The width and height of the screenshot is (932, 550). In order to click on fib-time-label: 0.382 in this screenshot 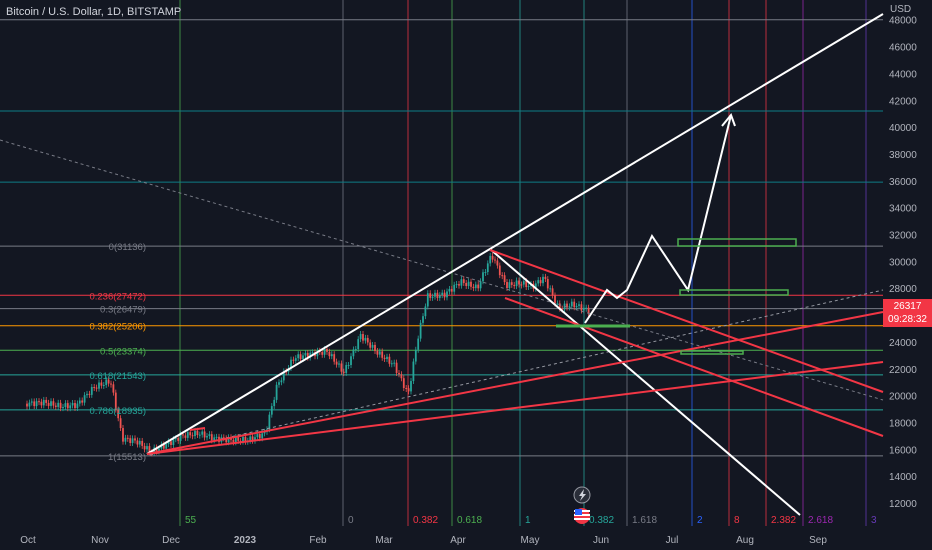, I will do `click(425, 520)`.